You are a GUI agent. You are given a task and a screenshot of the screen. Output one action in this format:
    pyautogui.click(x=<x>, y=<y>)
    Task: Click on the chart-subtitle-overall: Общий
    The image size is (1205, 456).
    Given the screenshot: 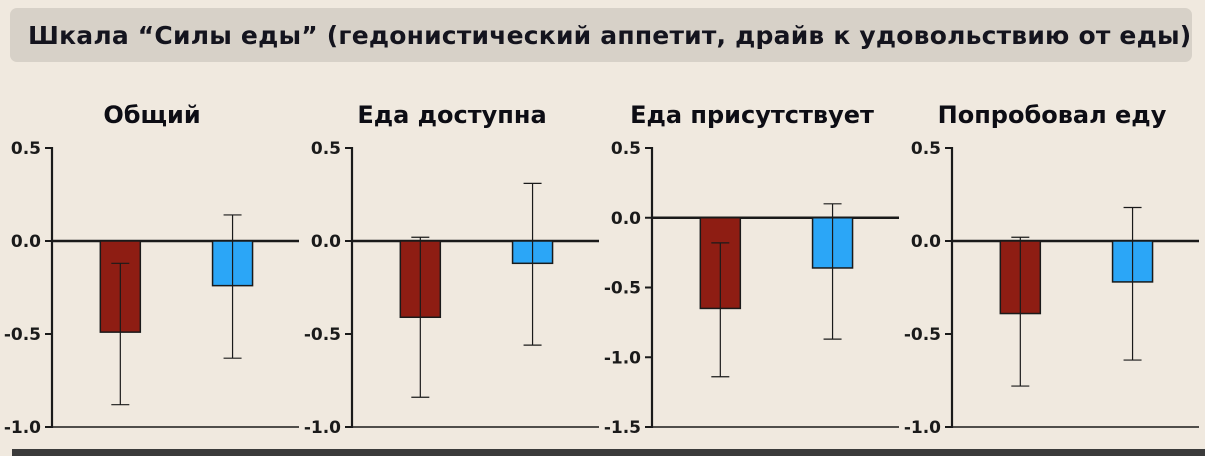 What is the action you would take?
    pyautogui.click(x=152, y=115)
    